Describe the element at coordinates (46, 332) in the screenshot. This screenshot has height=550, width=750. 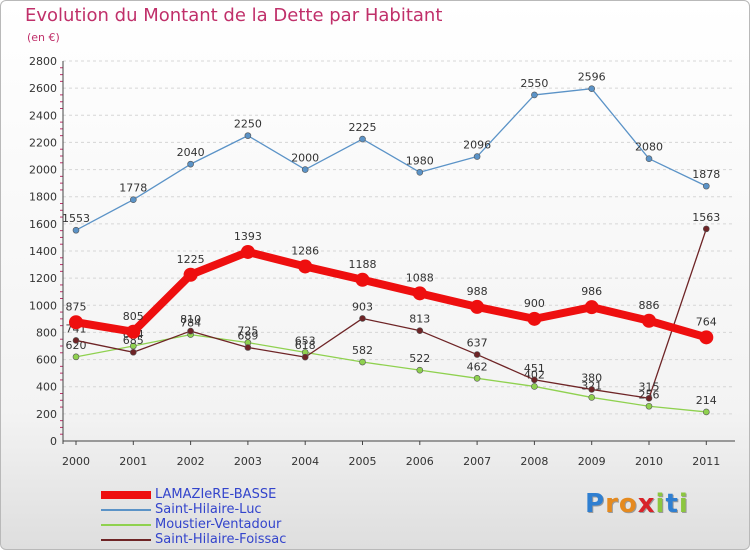
I see `y-tick-label: 800` at that location.